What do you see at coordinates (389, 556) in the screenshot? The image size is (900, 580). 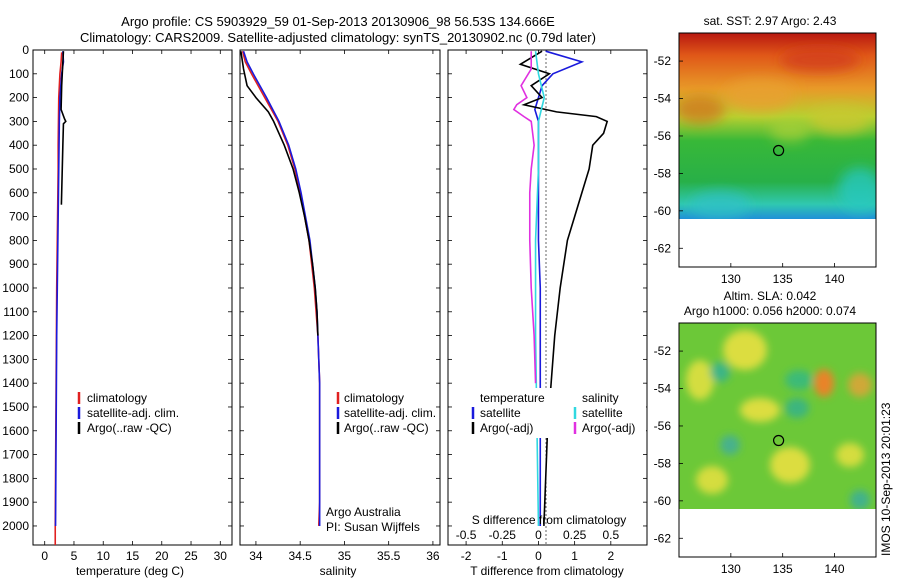 I see `x-tick-label: 35.5` at bounding box center [389, 556].